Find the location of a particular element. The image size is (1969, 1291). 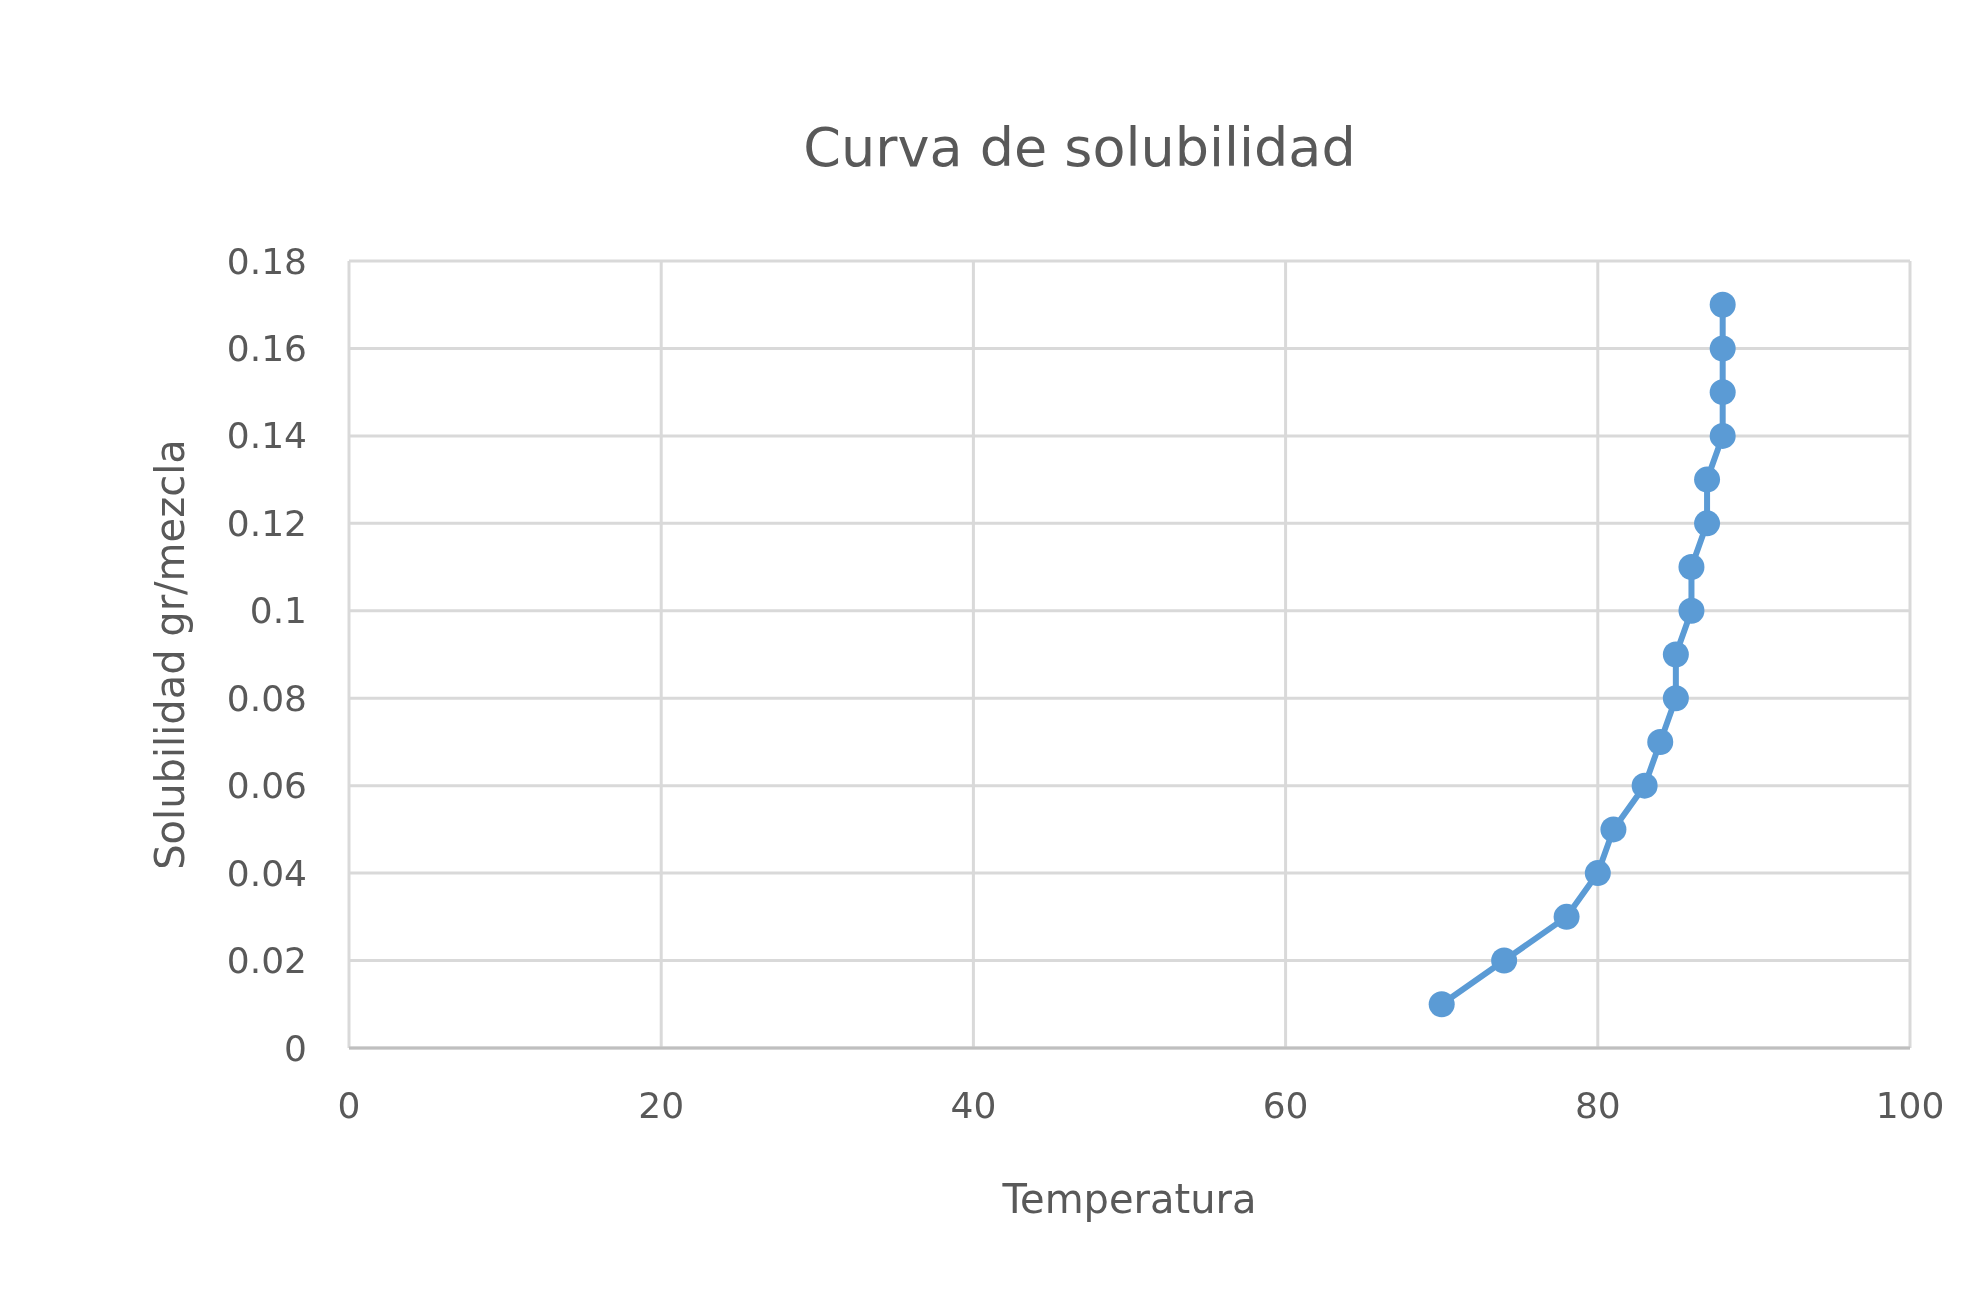

x-tick-label: 20 is located at coordinates (661, 1105).